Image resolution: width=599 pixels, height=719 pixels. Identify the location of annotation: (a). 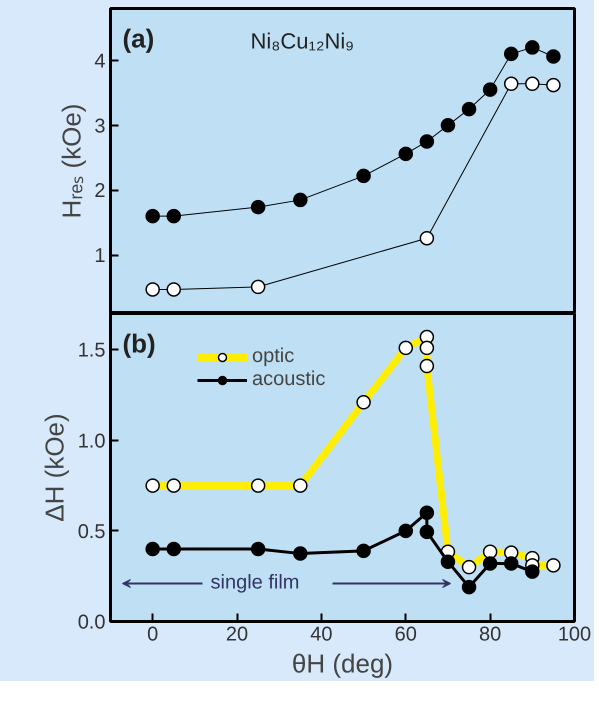
(138, 39).